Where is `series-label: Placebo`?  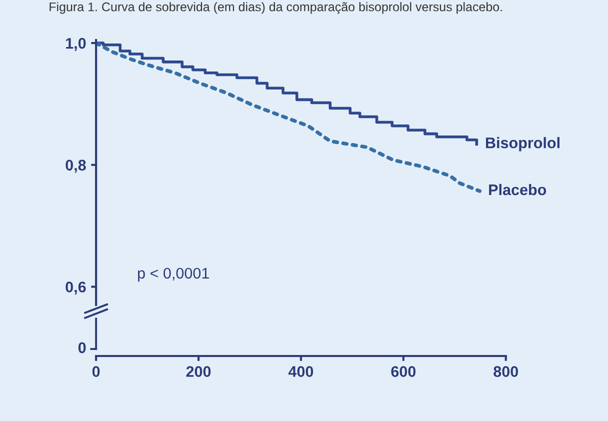
series-label: Placebo is located at coordinates (517, 190).